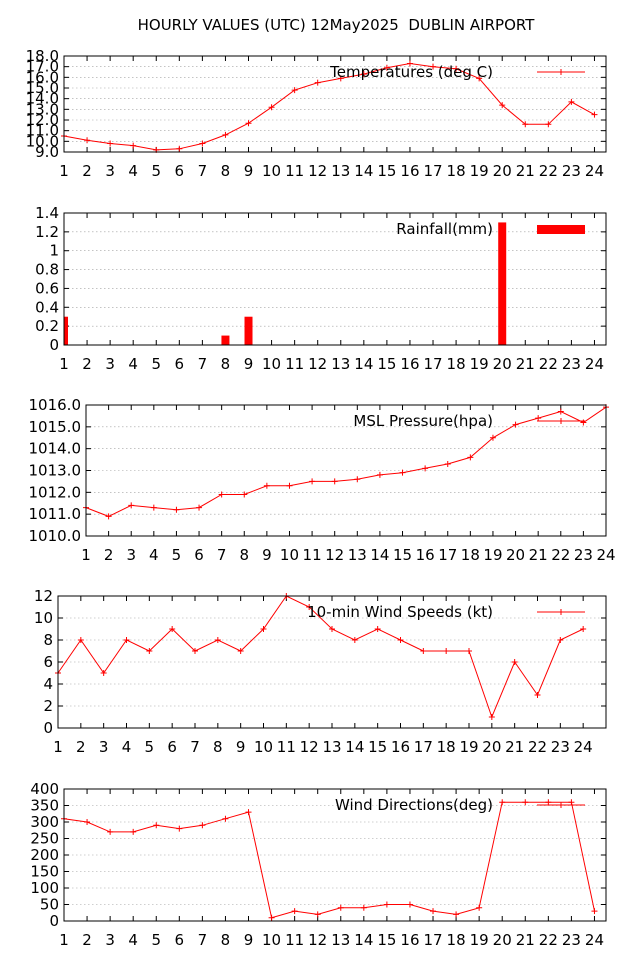 The width and height of the screenshot is (640, 960). Describe the element at coordinates (502, 364) in the screenshot. I see `rainfall-xtick-label: 20` at that location.